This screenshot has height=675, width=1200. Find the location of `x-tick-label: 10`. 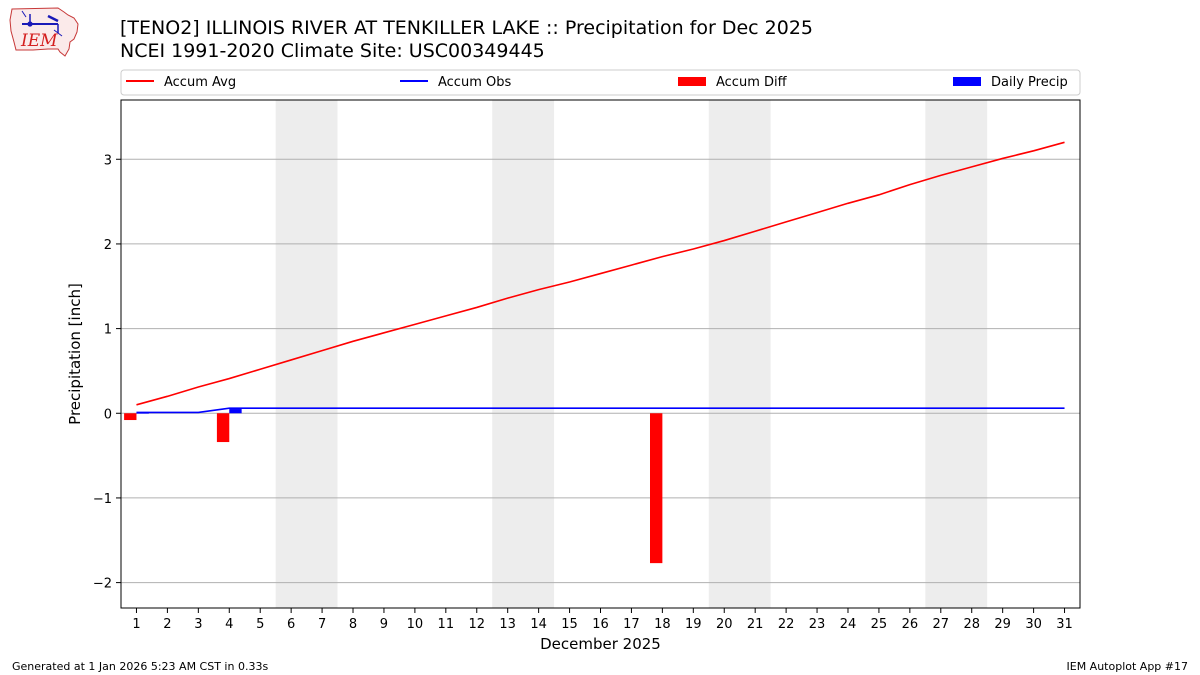

x-tick-label: 10 is located at coordinates (415, 624).